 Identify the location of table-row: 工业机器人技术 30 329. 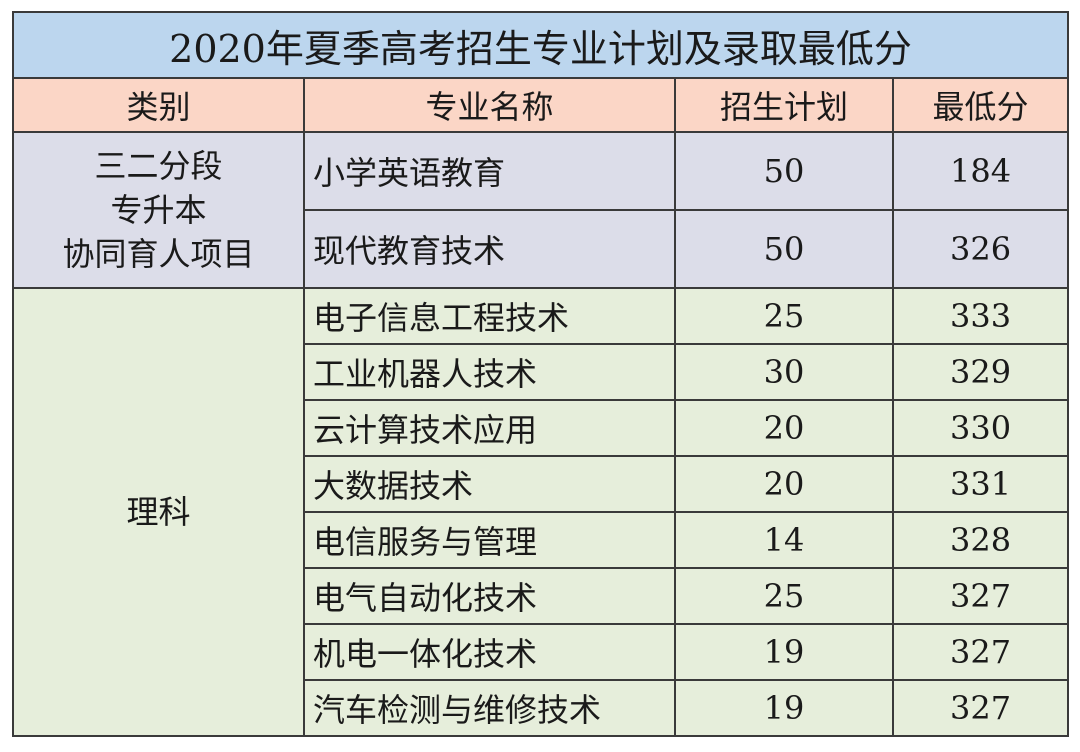
(541, 372).